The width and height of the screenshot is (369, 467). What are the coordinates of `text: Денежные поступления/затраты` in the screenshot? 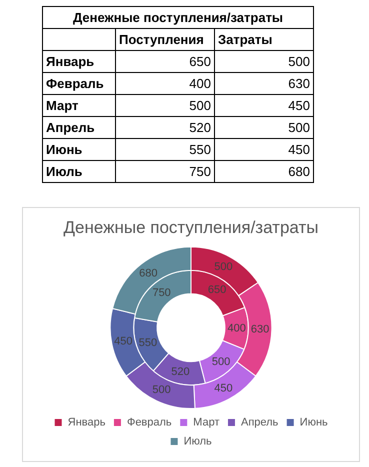 It's located at (178, 17).